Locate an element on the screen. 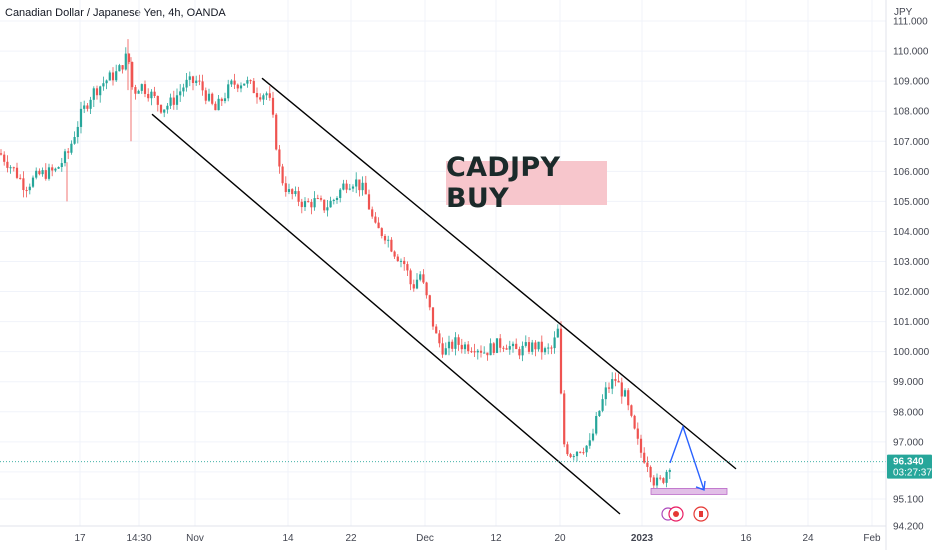 This screenshot has height=550, width=932. time-tick-label: 14:30 is located at coordinates (138, 538).